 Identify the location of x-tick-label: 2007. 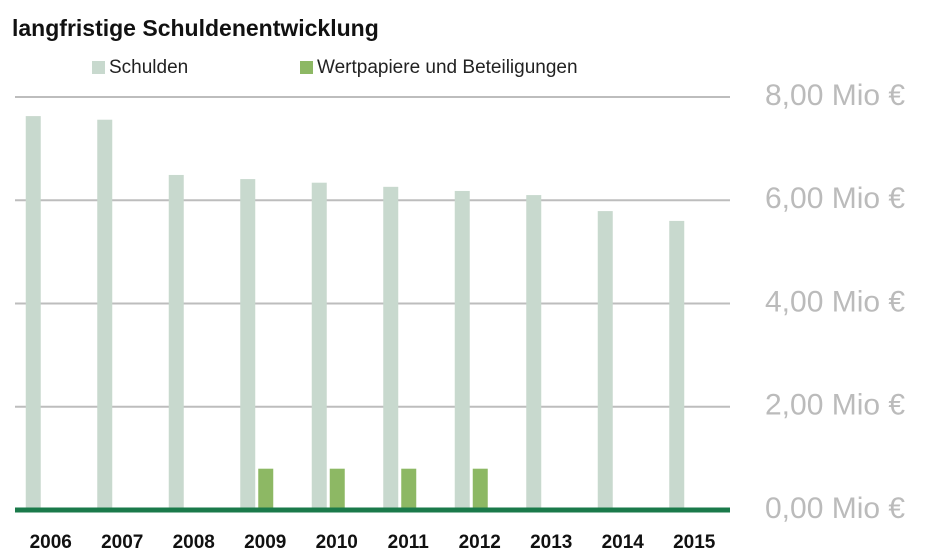
(122, 542).